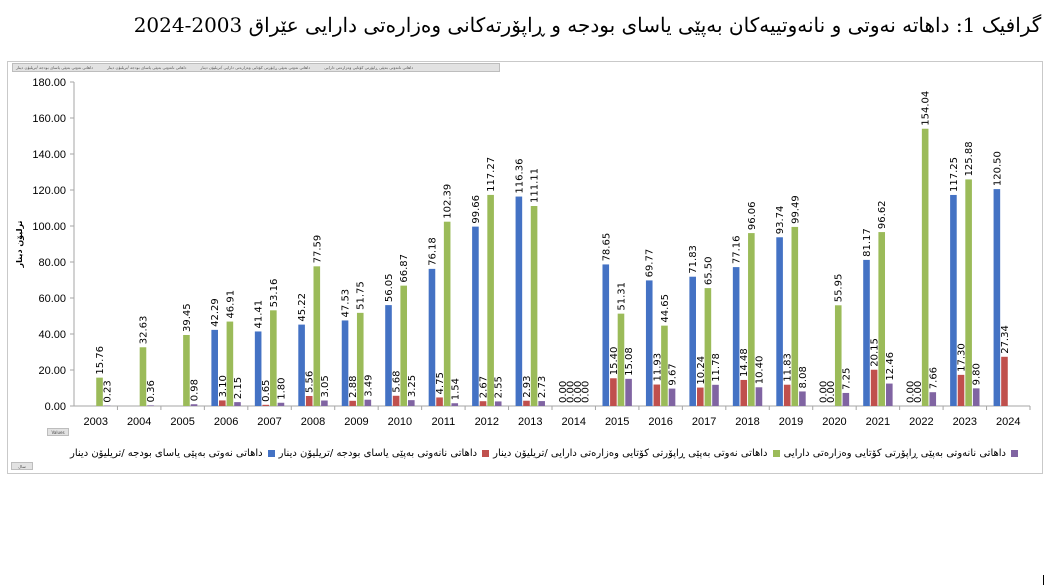  What do you see at coordinates (878, 422) in the screenshot?
I see `x-tick-label: 2021` at bounding box center [878, 422].